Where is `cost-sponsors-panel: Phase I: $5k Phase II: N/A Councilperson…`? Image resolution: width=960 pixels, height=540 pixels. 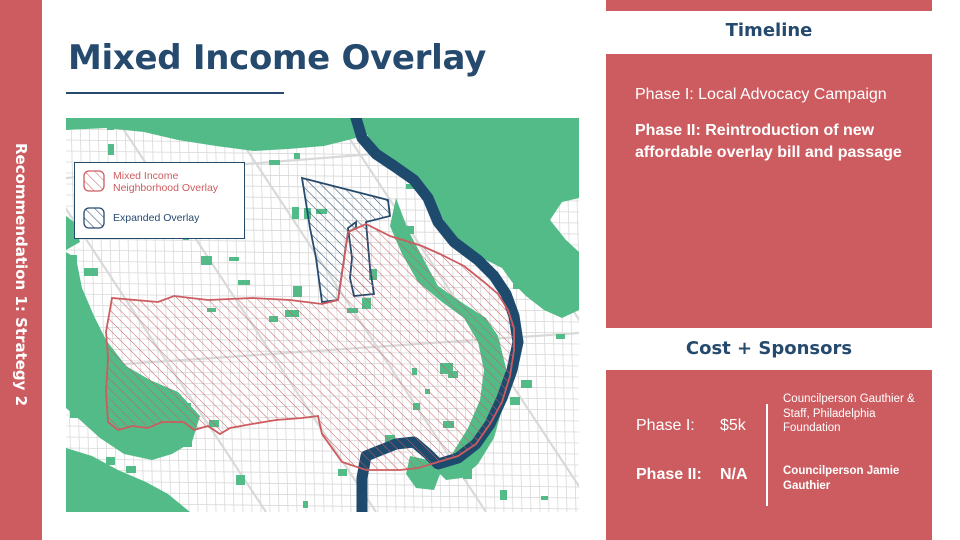 cost-sponsors-panel: Phase I: $5k Phase II: N/A Councilperson… is located at coordinates (769, 455).